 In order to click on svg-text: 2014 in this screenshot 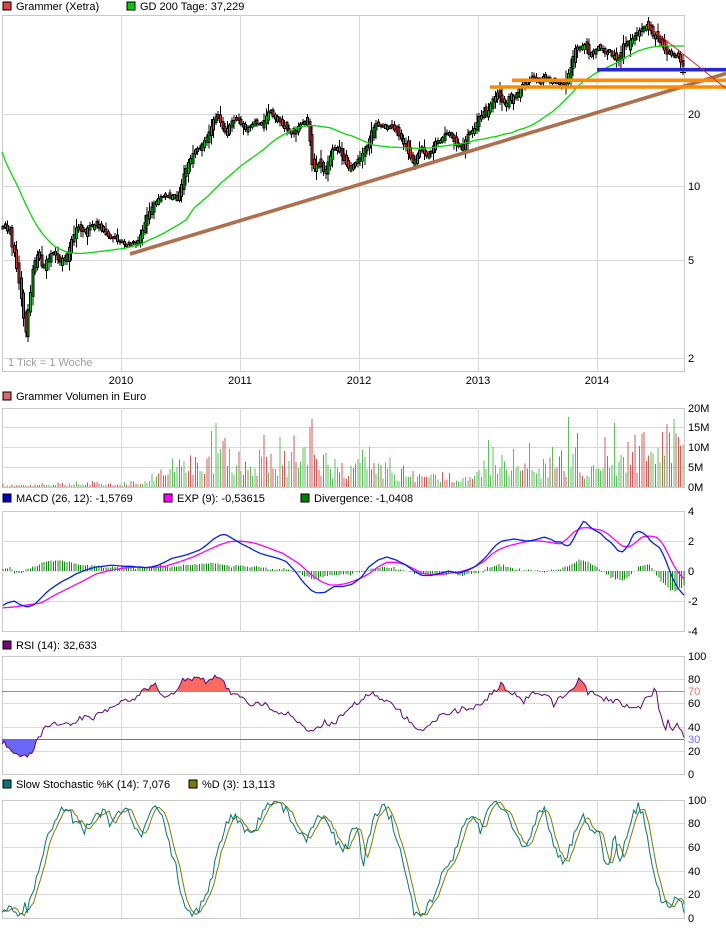, I will do `click(597, 381)`.